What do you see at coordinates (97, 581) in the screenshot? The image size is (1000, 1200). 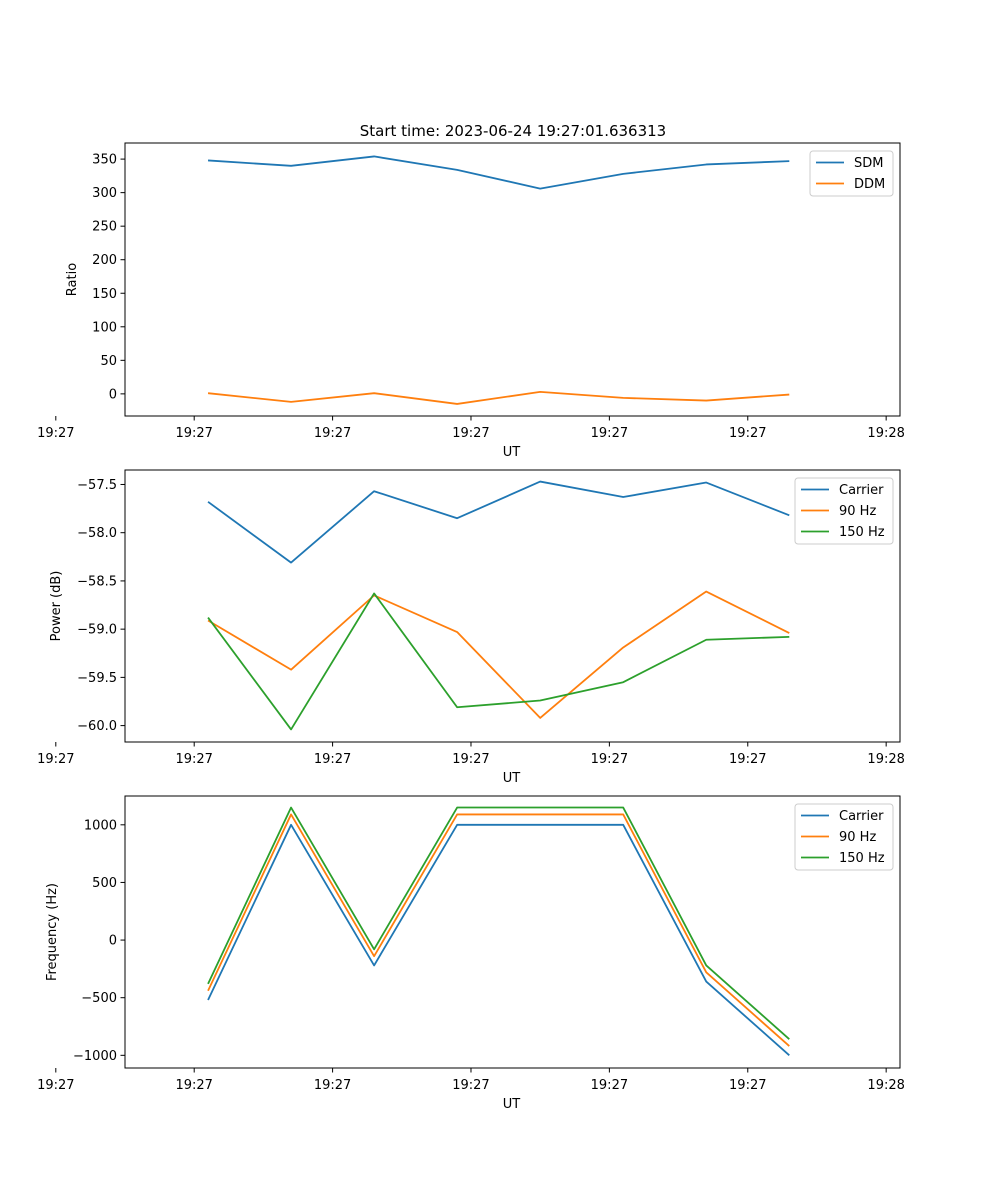 I see `y-tick-label: −58.5` at bounding box center [97, 581].